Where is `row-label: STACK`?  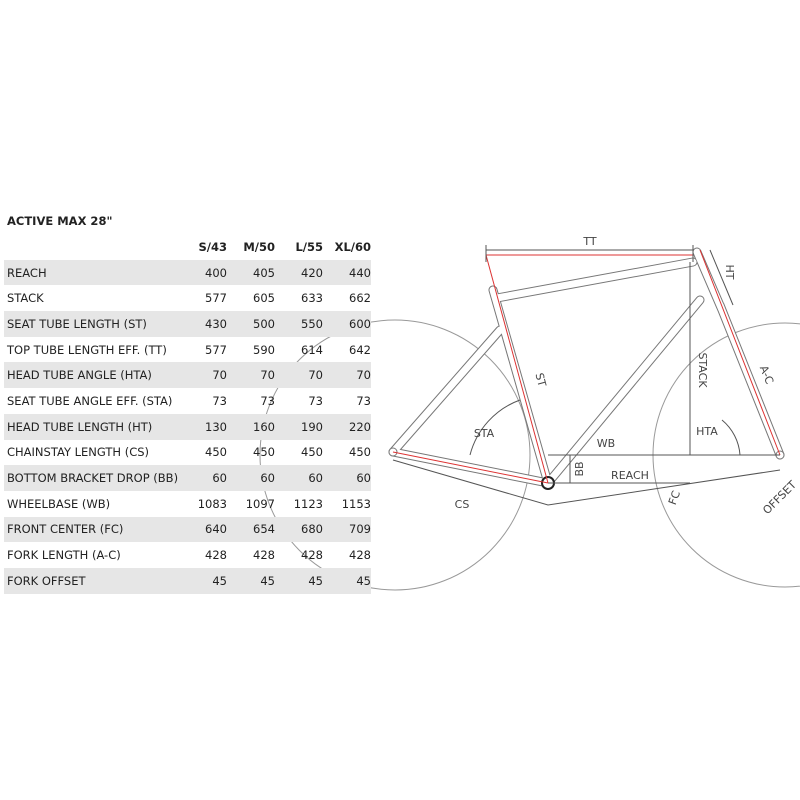 row-label: STACK is located at coordinates (25, 298).